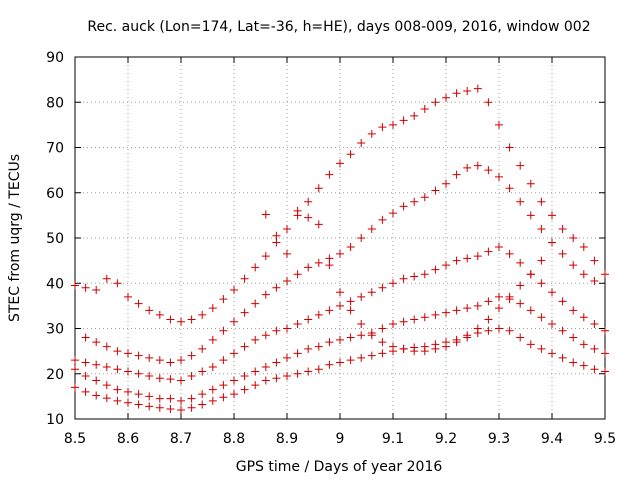 Image resolution: width=640 pixels, height=480 pixels. Describe the element at coordinates (287, 439) in the screenshot. I see `x-tick-label: 8.9` at that location.